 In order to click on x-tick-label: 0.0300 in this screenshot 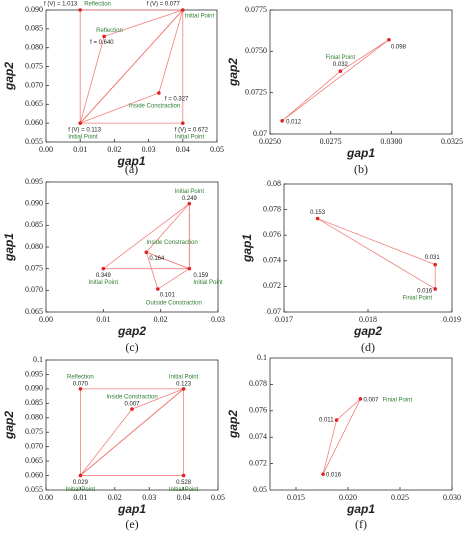, I will do `click(391, 141)`.